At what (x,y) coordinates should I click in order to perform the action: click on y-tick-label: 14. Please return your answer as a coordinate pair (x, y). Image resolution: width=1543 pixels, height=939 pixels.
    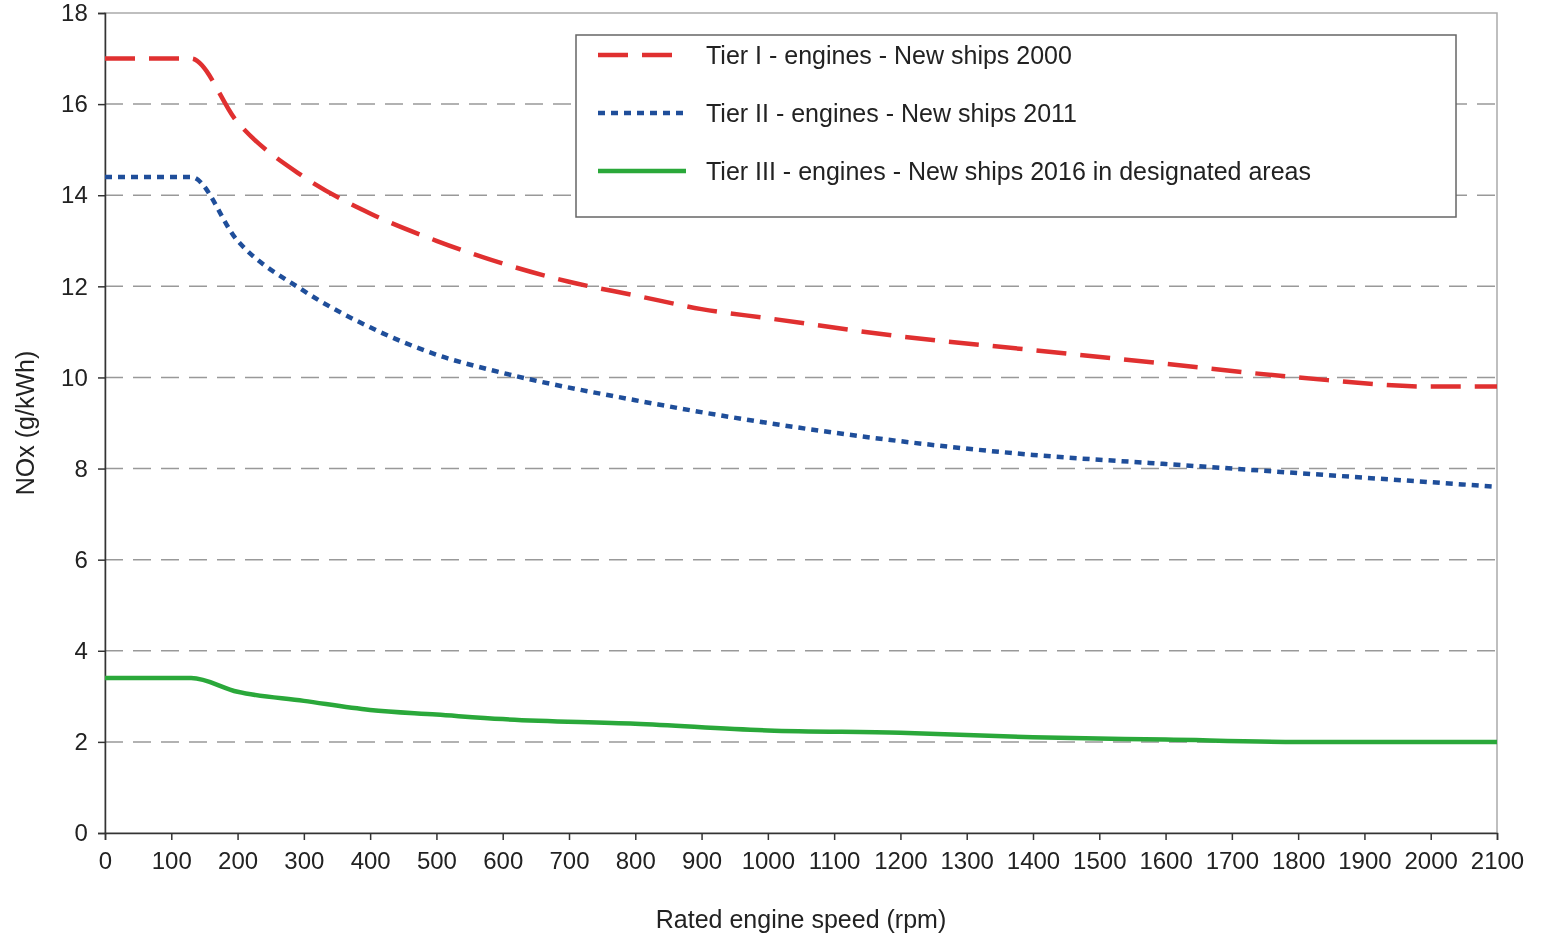
    Looking at the image, I should click on (74, 195).